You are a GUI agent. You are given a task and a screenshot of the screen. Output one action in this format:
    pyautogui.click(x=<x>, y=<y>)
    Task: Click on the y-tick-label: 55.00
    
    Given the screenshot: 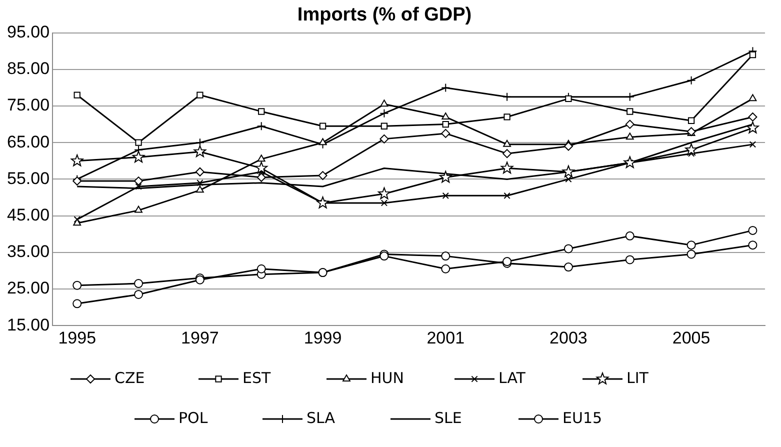 What is the action you would take?
    pyautogui.click(x=28, y=178)
    